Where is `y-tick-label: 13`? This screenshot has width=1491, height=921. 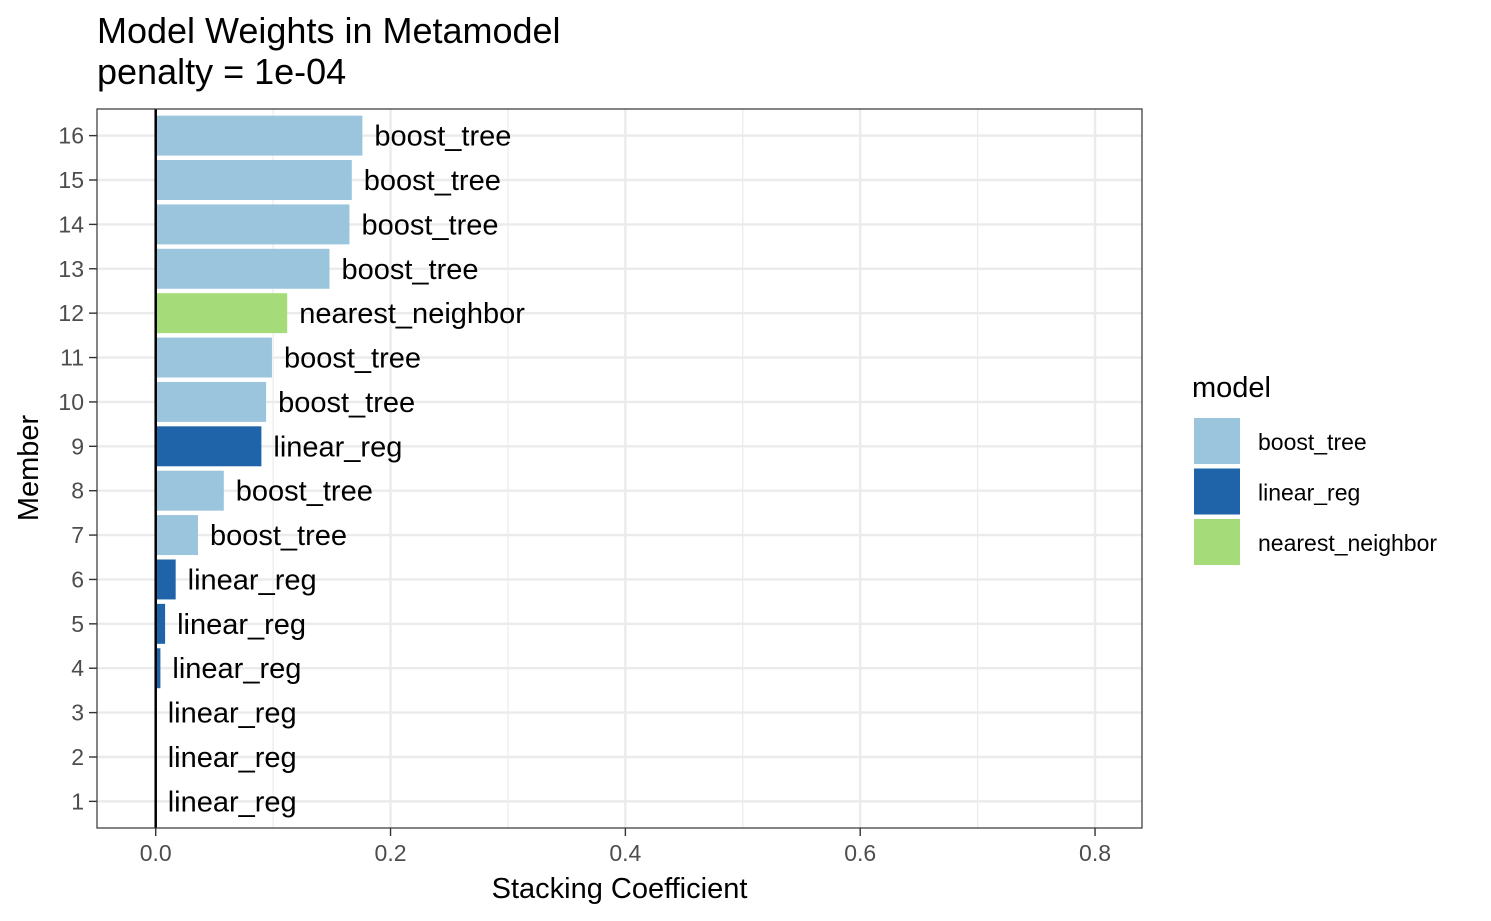
y-tick-label: 13 is located at coordinates (71, 269).